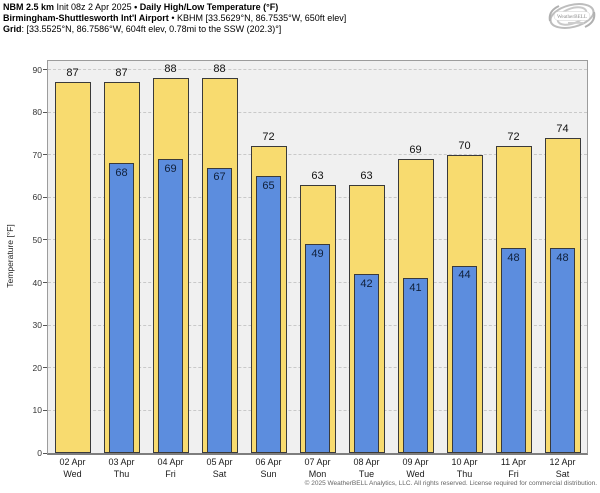 This screenshot has width=600, height=493. What do you see at coordinates (415, 473) in the screenshot?
I see `x-tick-day: Wed` at bounding box center [415, 473].